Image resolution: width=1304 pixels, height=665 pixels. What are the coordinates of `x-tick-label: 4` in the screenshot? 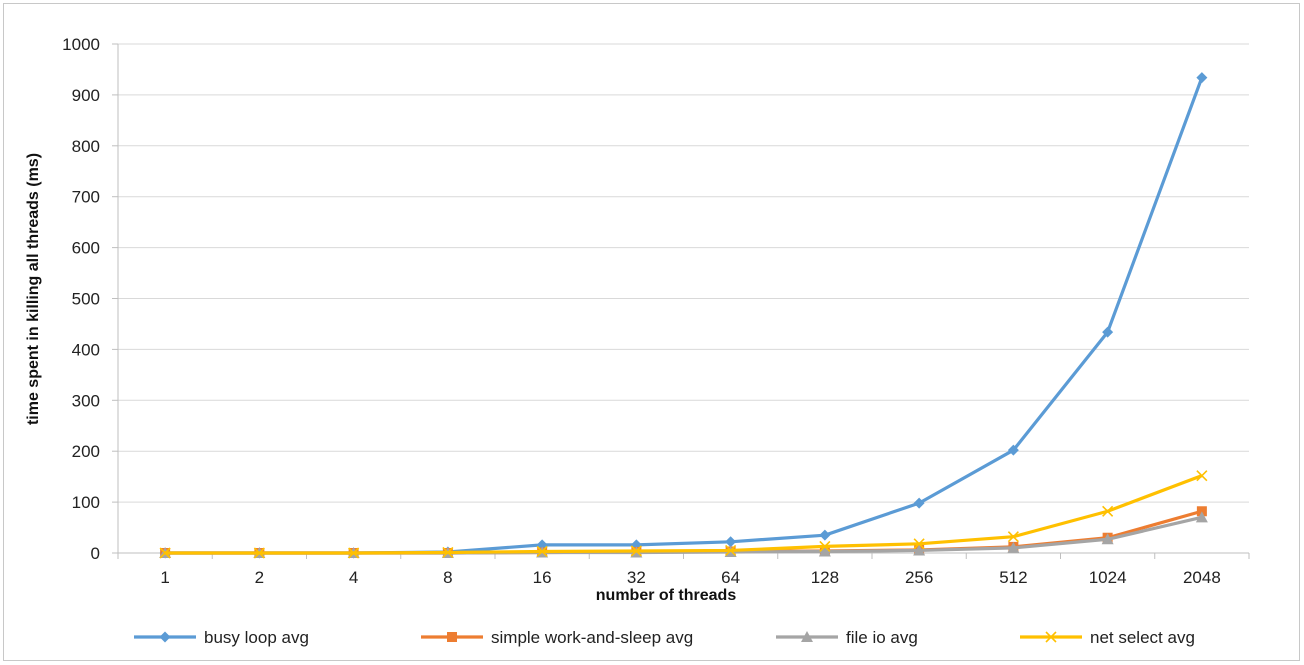 It's located at (353, 577).